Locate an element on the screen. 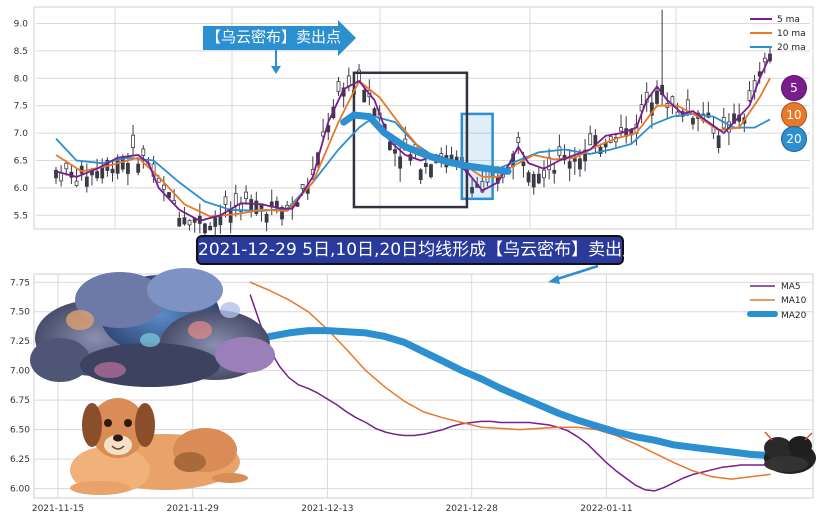 The width and height of the screenshot is (822, 524). top-y-tick-label: 5.5 is located at coordinates (21, 216).